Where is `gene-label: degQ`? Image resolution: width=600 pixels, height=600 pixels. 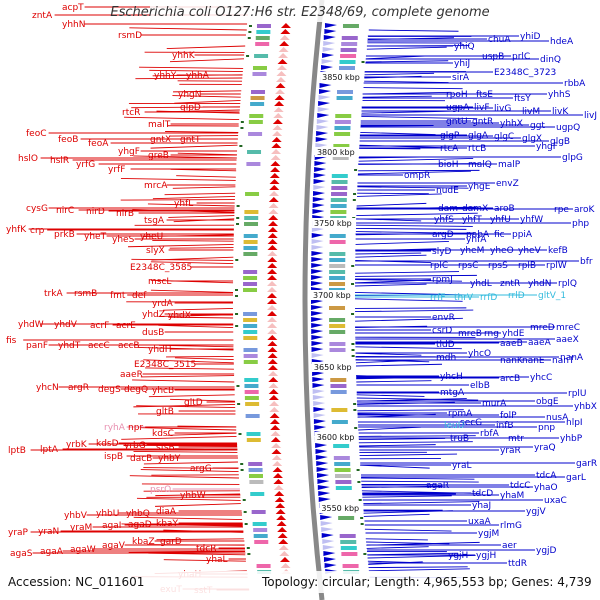 gene-label: degQ is located at coordinates (136, 390).